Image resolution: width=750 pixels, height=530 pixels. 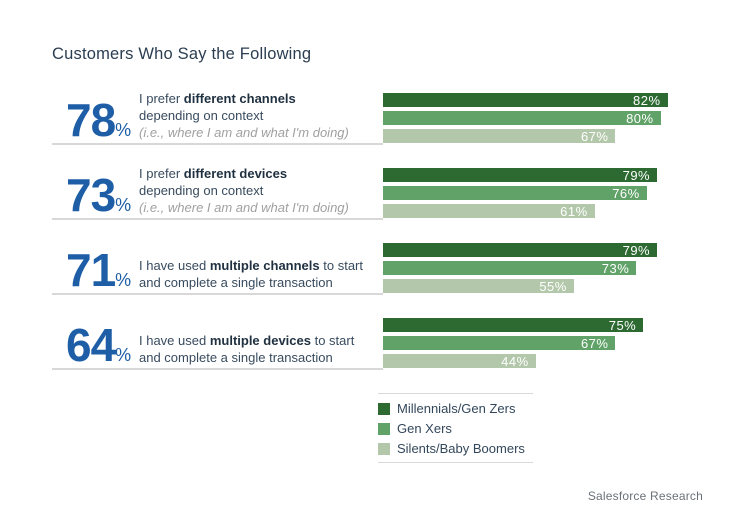 What do you see at coordinates (424, 428) in the screenshot?
I see `legend-label: Gen Xers` at bounding box center [424, 428].